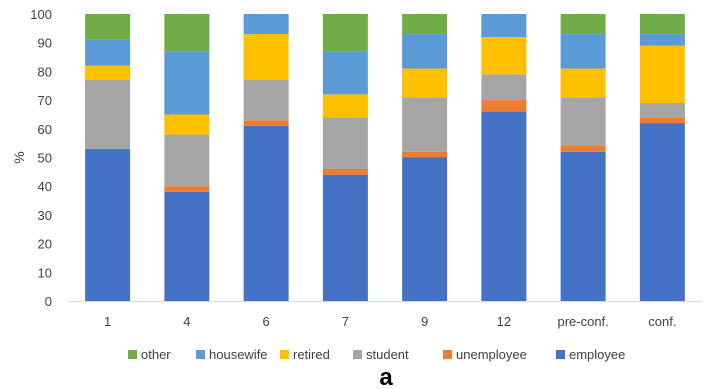 The height and width of the screenshot is (389, 709). What do you see at coordinates (345, 321) in the screenshot?
I see `x-tick-label: 7` at bounding box center [345, 321].